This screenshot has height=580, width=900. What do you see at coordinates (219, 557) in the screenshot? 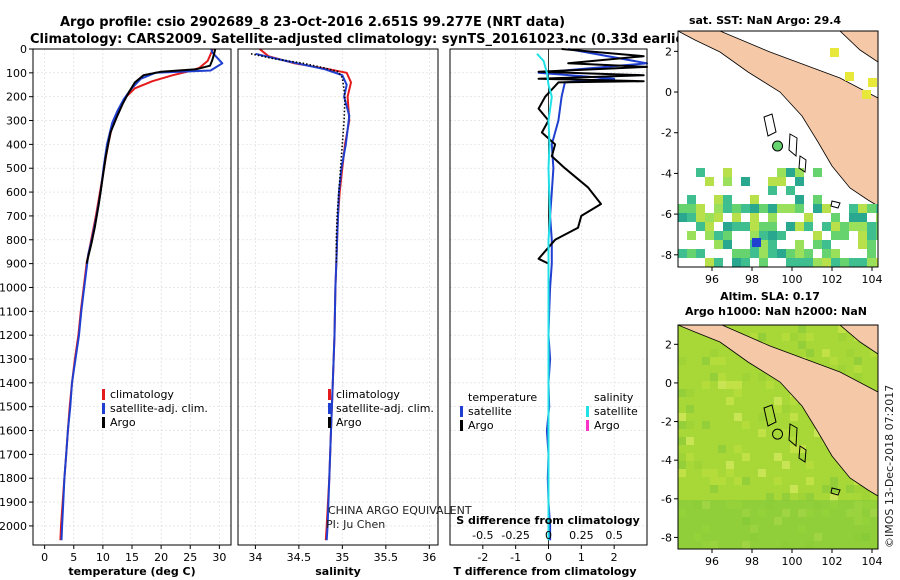
I see `x-tick-label: 30` at bounding box center [219, 557].